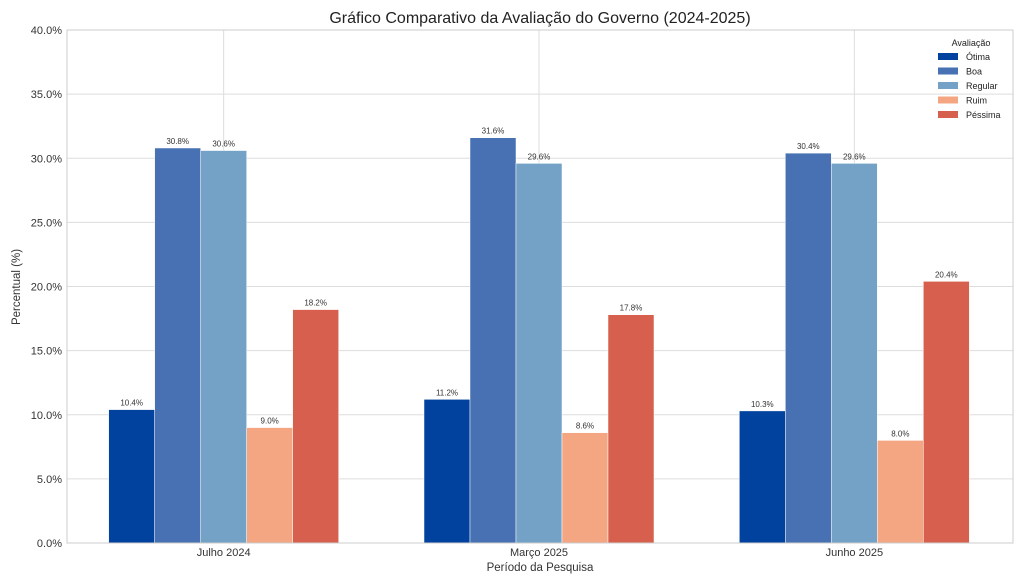  I want to click on bar-value-label: 10.3%, so click(762, 404).